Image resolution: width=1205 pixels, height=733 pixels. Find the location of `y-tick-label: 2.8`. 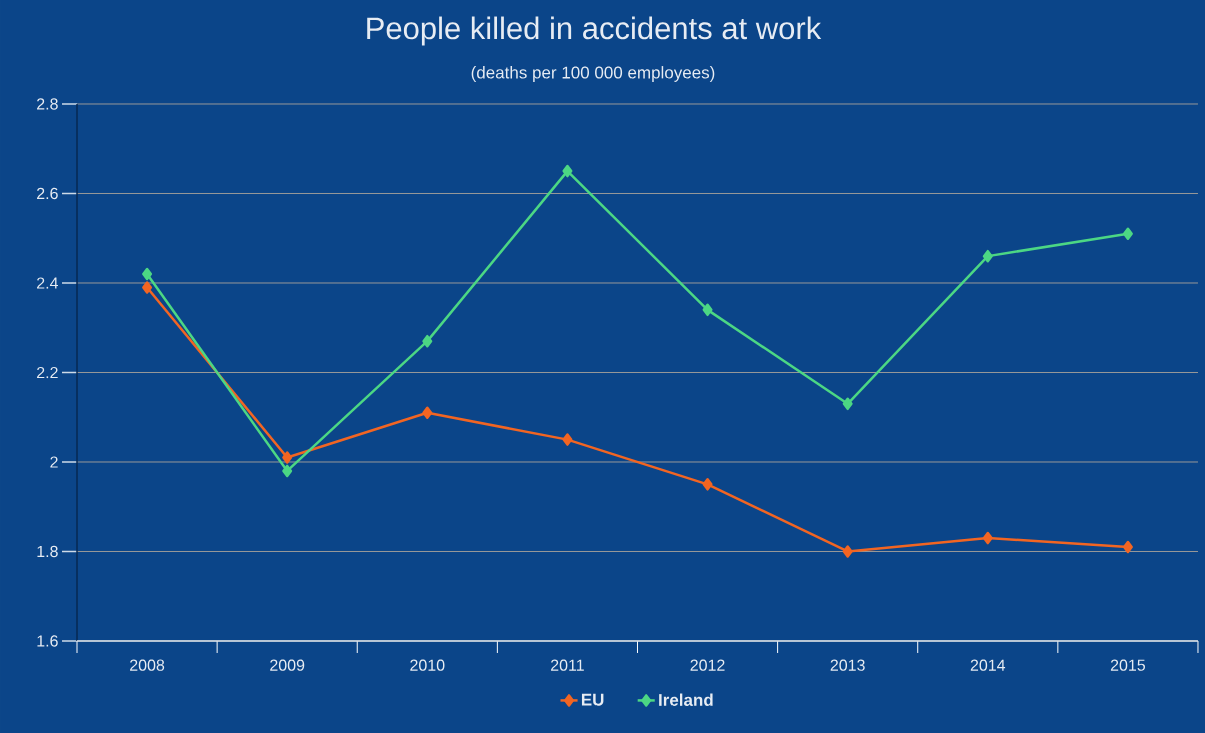

y-tick-label: 2.8 is located at coordinates (47, 104).